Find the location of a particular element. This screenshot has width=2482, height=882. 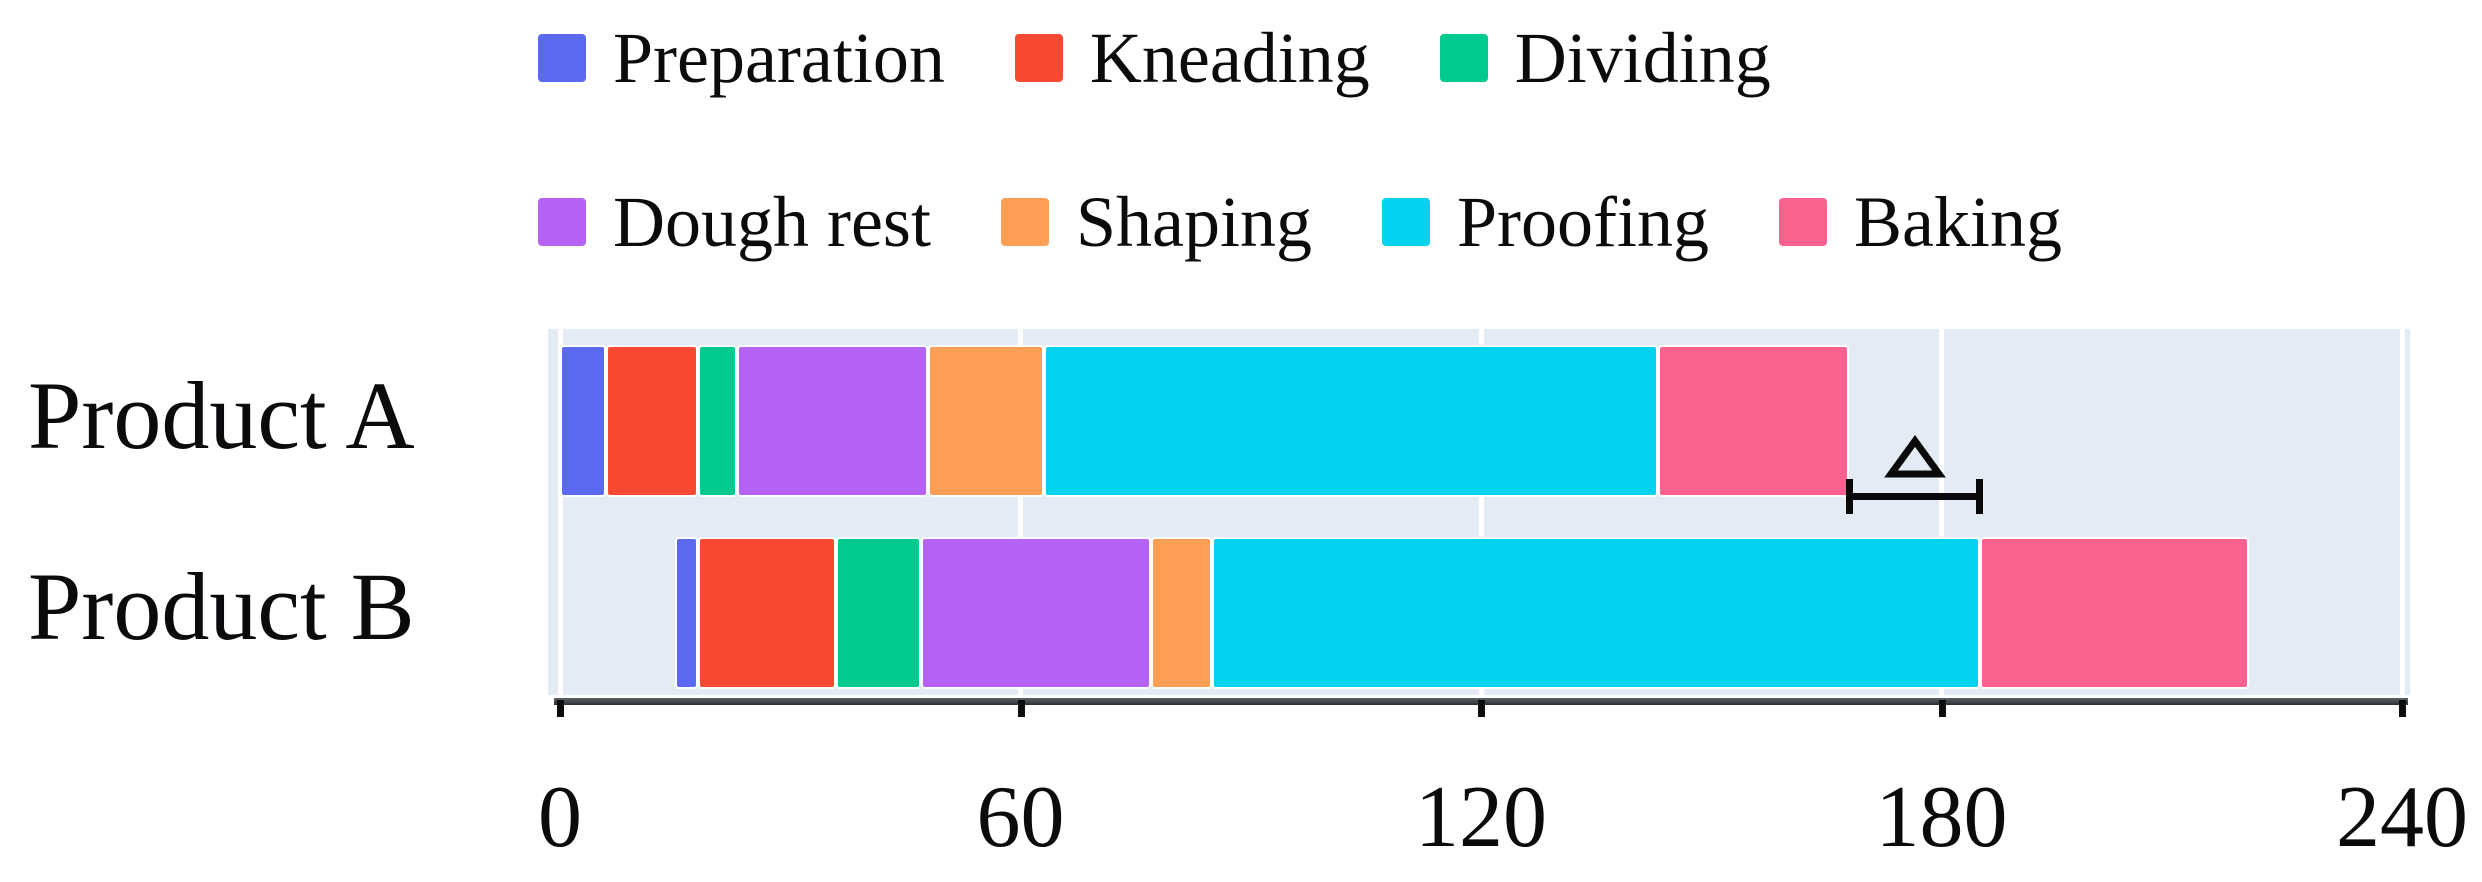

legend-swatch-proofing-icon is located at coordinates (1405, 222).